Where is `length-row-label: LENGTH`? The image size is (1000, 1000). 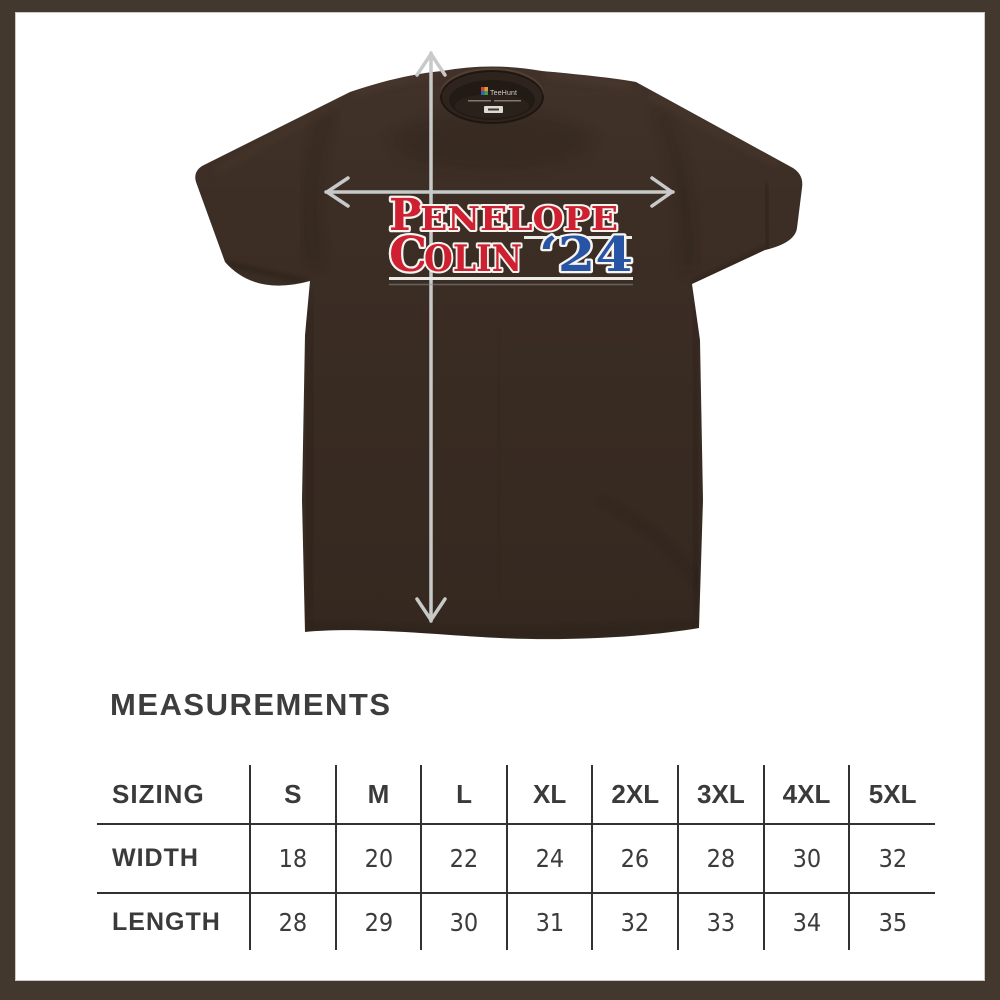
length-row-label: LENGTH is located at coordinates (174, 921).